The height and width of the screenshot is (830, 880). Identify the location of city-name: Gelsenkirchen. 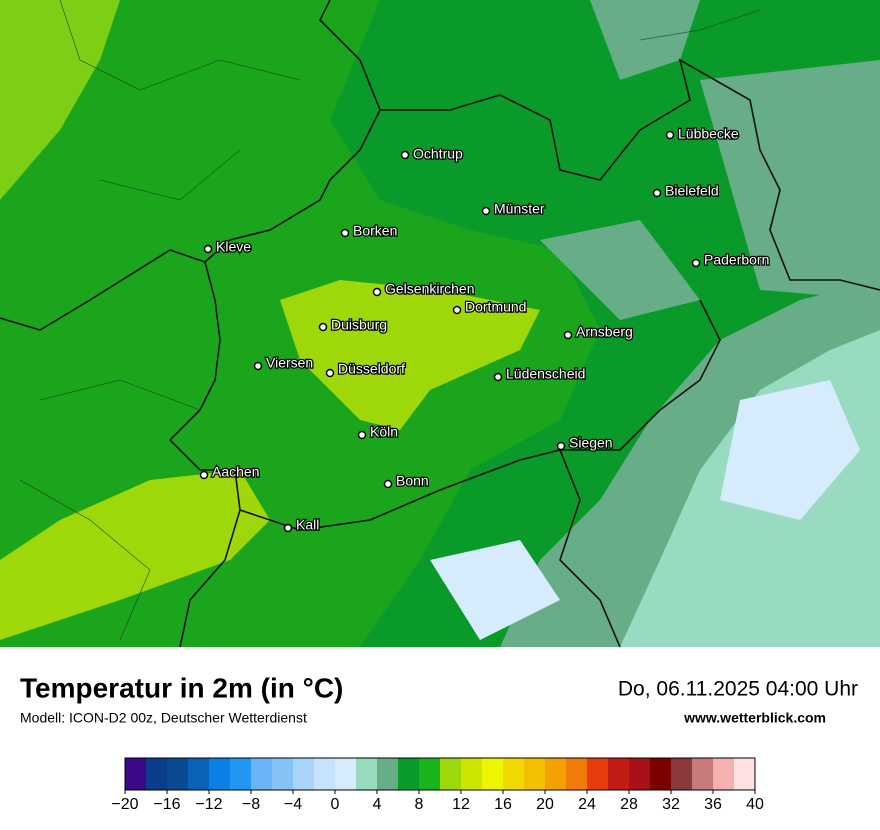
(430, 289).